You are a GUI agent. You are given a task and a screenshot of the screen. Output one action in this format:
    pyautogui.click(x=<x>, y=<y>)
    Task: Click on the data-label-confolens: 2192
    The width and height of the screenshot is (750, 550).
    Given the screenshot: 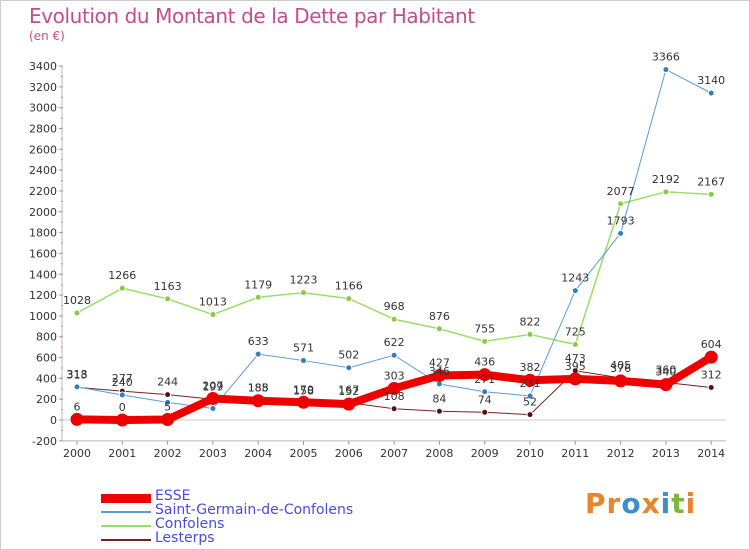 What is the action you would take?
    pyautogui.click(x=666, y=179)
    